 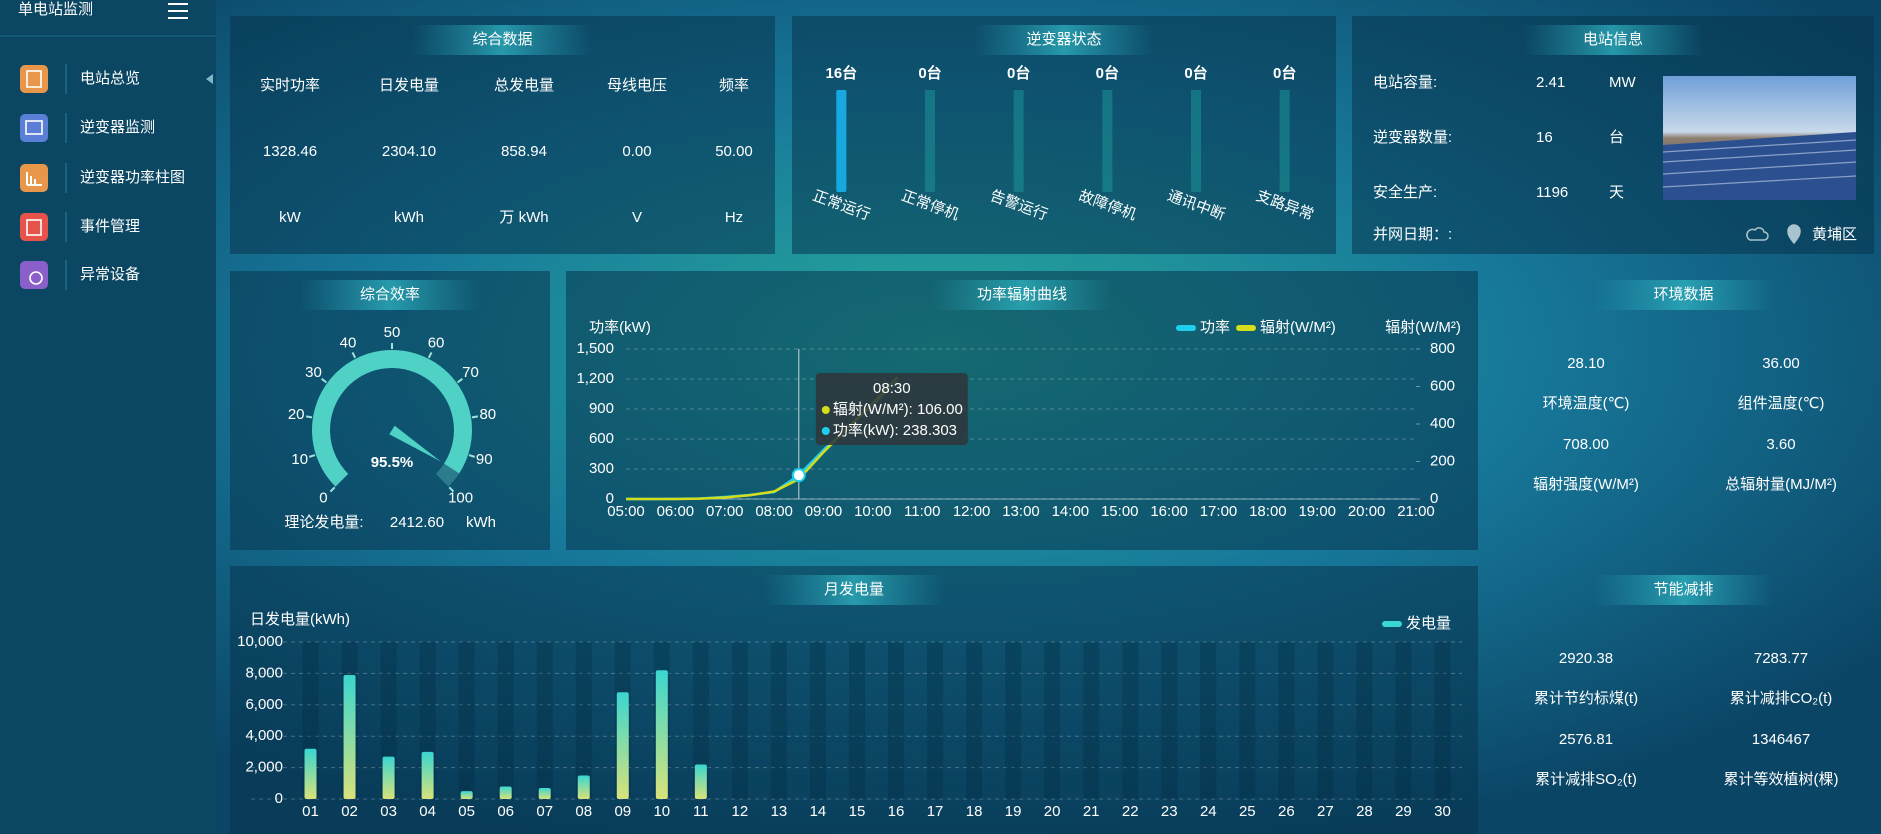 What do you see at coordinates (110, 226) in the screenshot?
I see `menu-item: 事件管理` at bounding box center [110, 226].